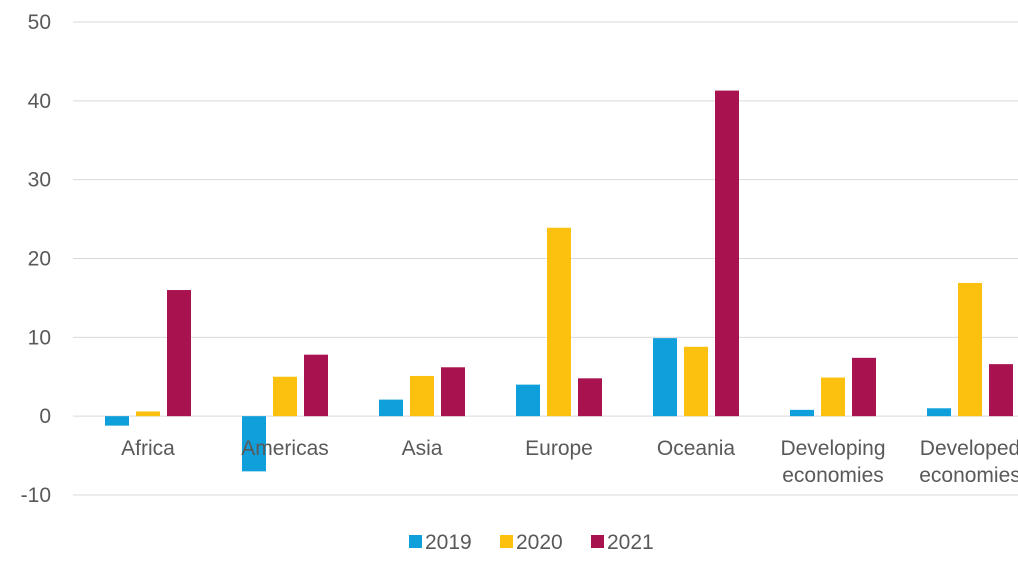  Describe the element at coordinates (969, 448) in the screenshot. I see `x-tick-label-line: Developed` at that location.